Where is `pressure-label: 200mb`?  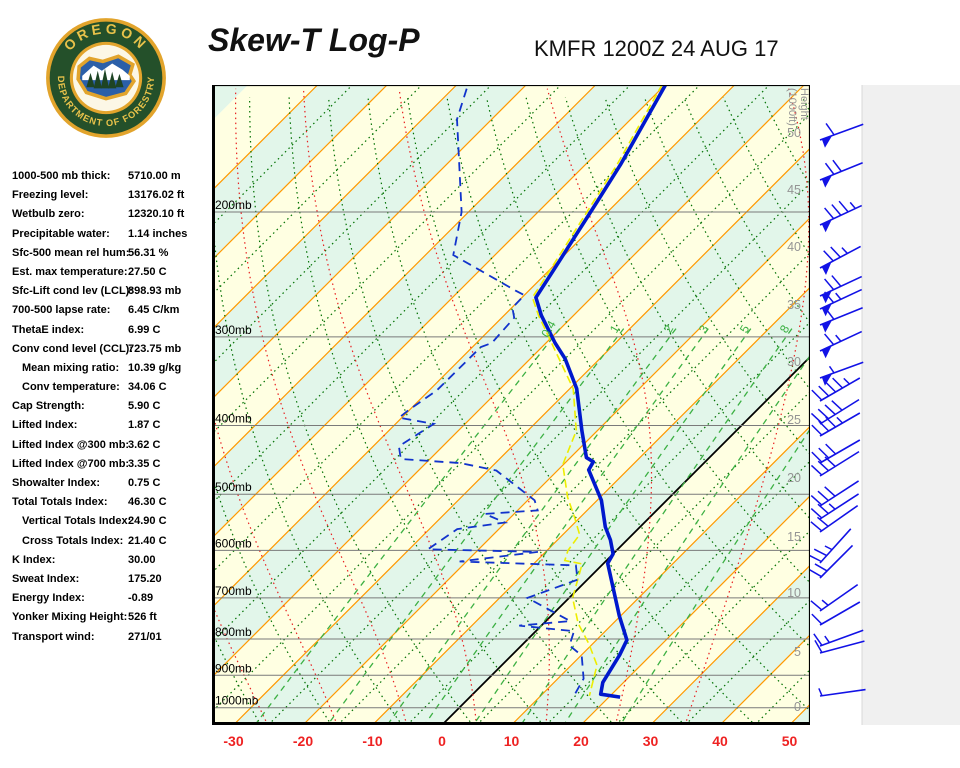
pressure-label: 200mb is located at coordinates (233, 205).